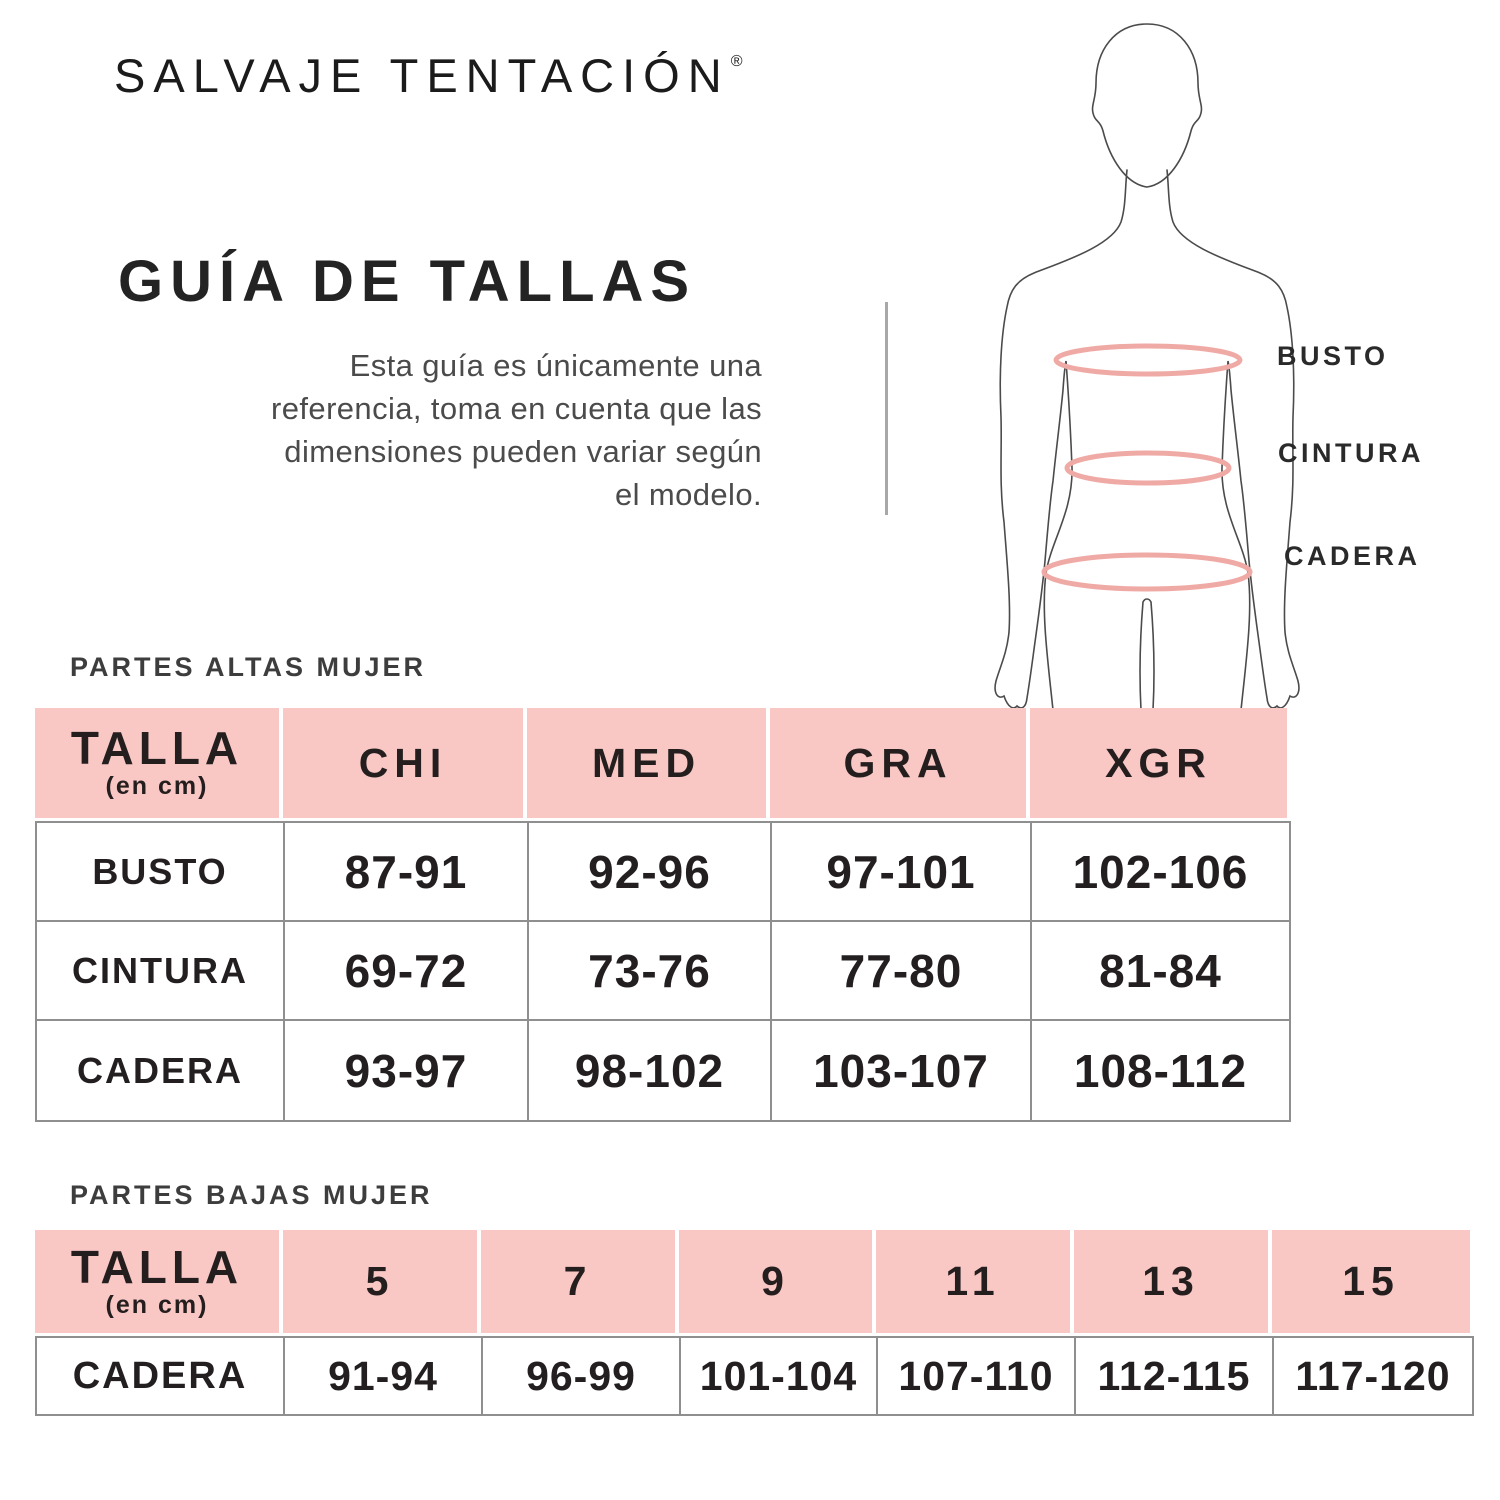 The width and height of the screenshot is (1500, 1500). I want to click on hip-label: CADERA, so click(1352, 556).